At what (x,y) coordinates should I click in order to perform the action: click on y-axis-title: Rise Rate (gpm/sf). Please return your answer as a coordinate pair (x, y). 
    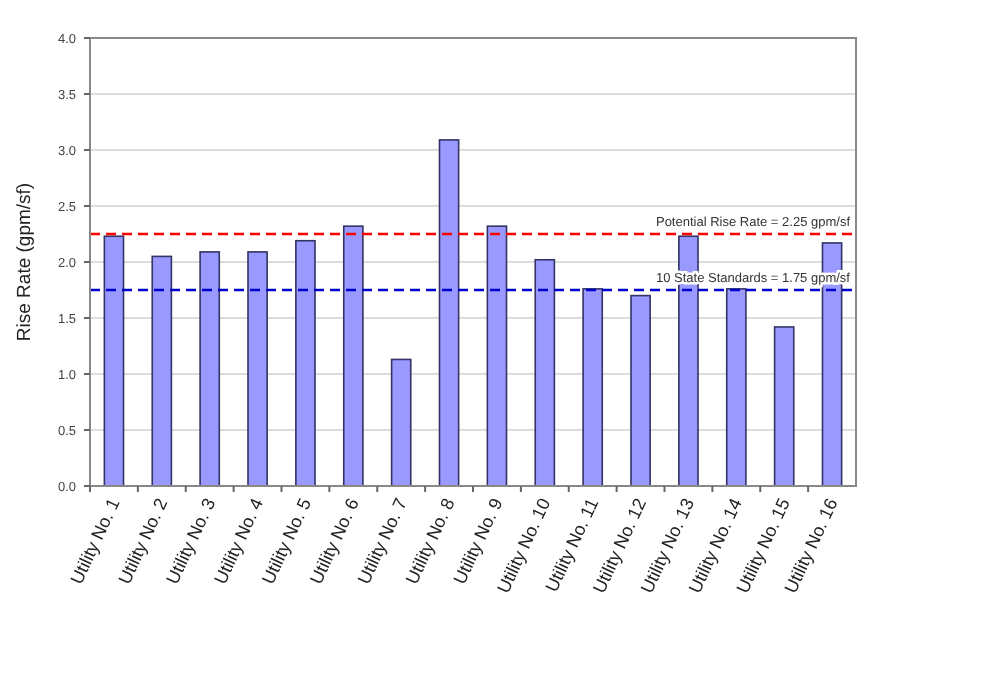
    Looking at the image, I should click on (25, 262).